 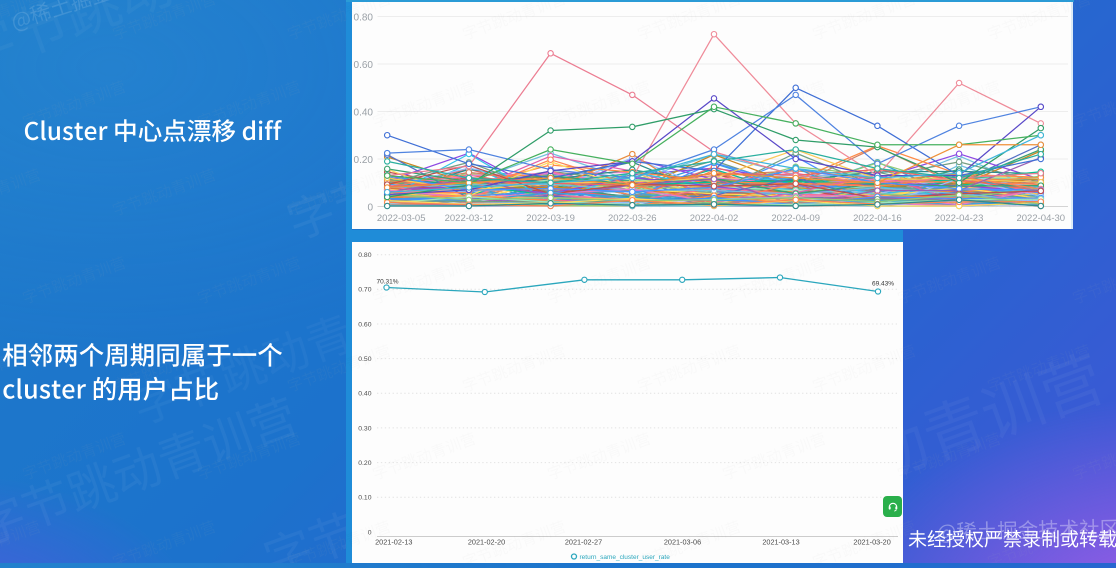 I want to click on svg-text: 0.10, so click(x=364, y=498).